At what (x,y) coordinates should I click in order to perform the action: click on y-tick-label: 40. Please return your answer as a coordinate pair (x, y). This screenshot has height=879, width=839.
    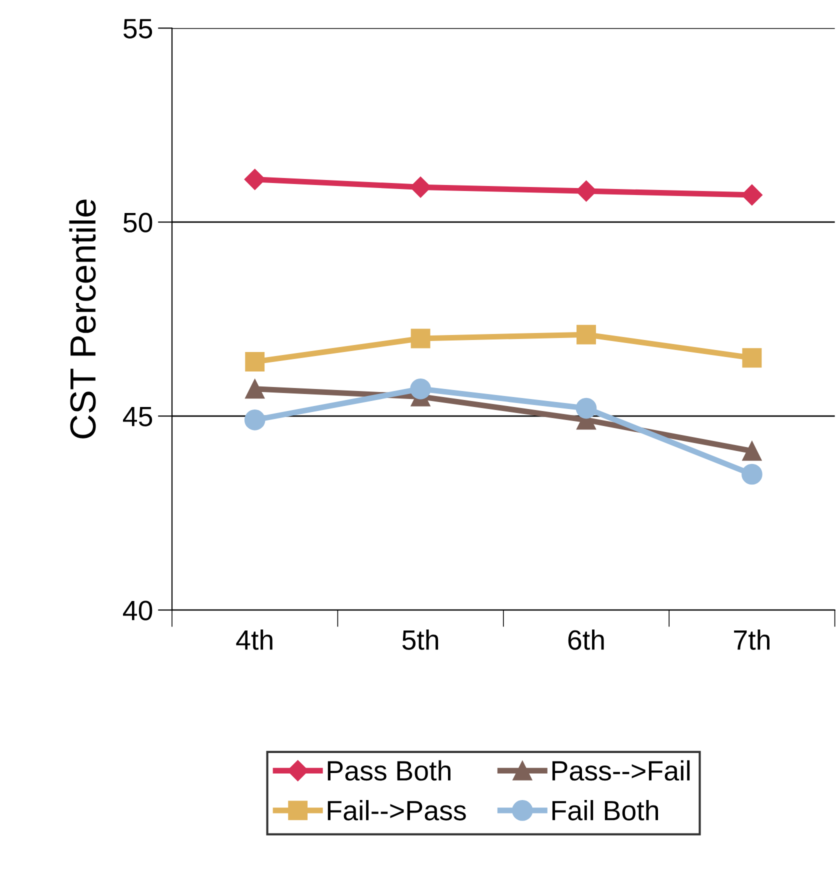
    Looking at the image, I should click on (137, 610).